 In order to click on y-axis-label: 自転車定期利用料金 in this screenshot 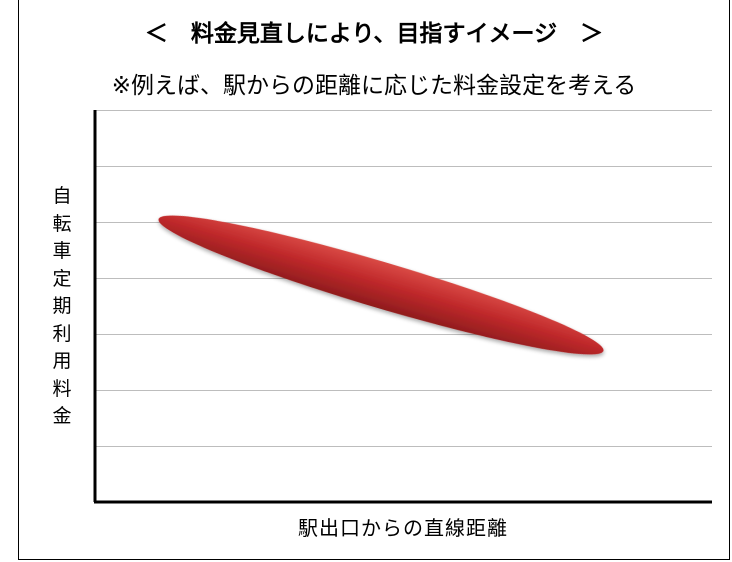, I will do `click(62, 307)`.